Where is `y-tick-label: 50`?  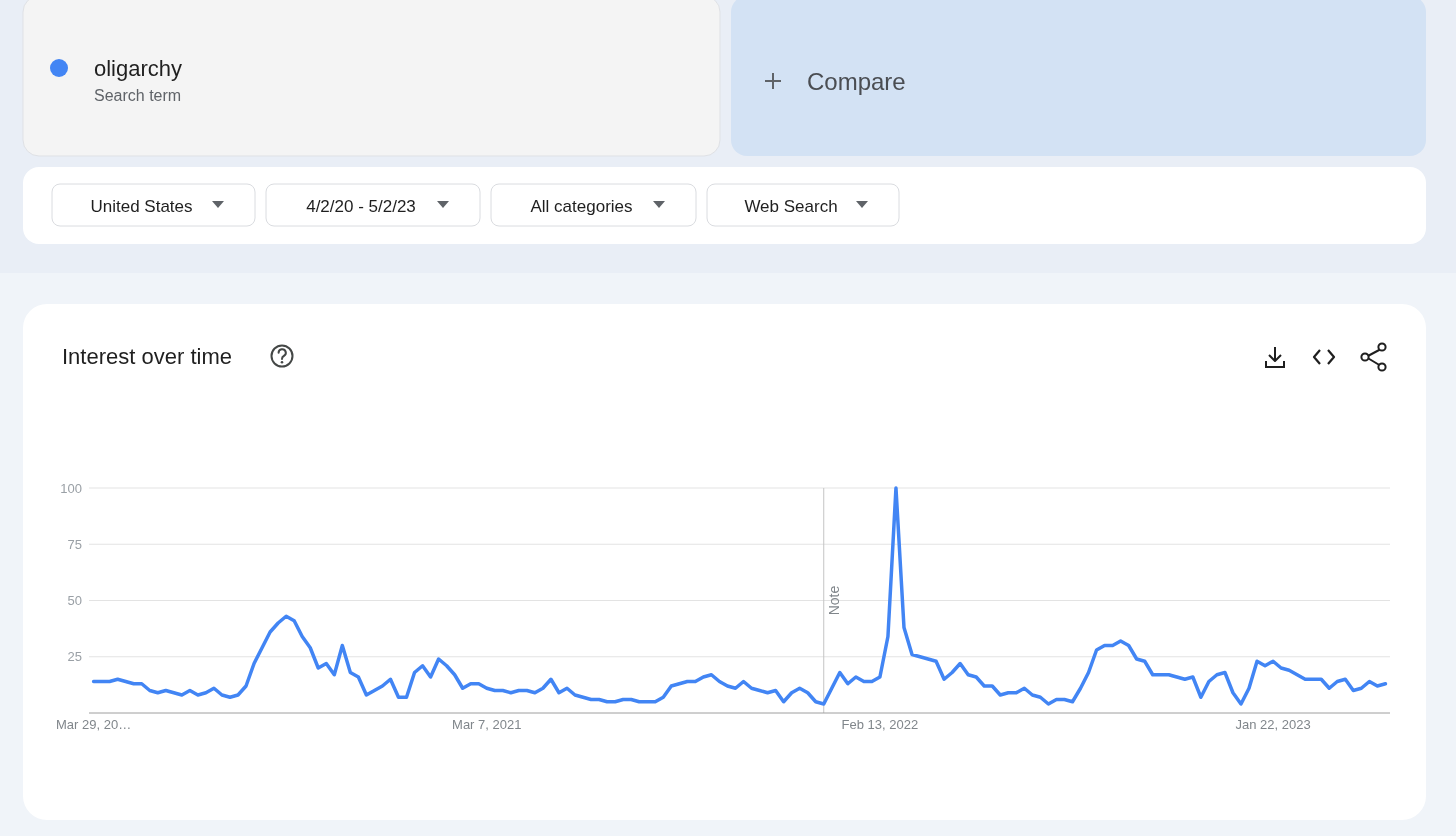 y-tick-label: 50 is located at coordinates (74, 601).